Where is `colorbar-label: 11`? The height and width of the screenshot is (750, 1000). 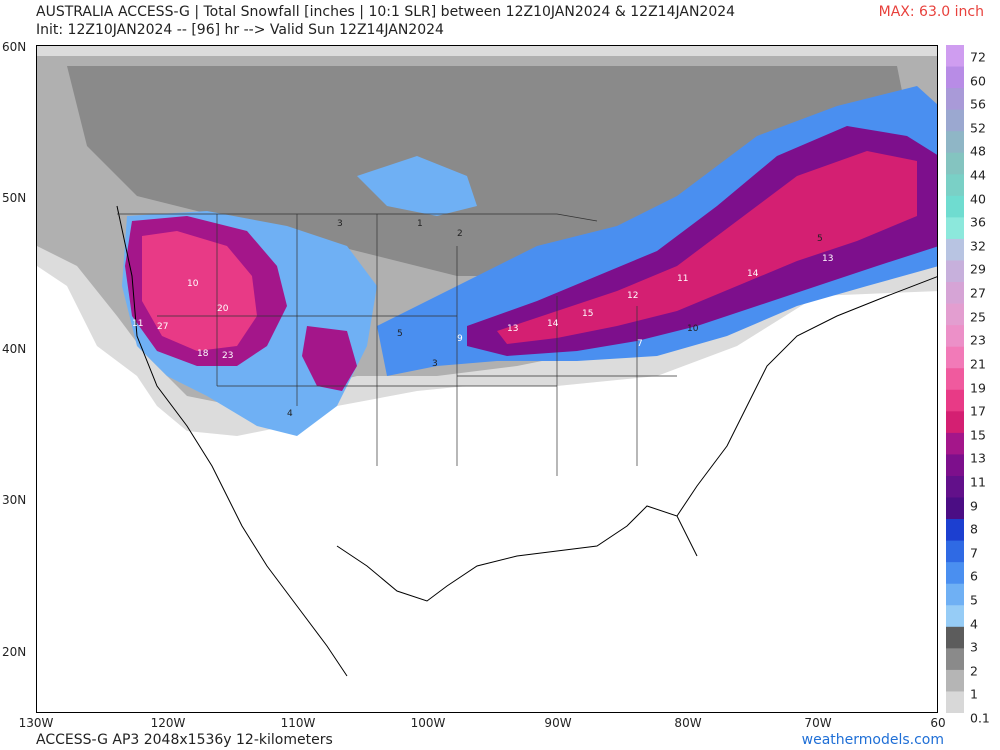
colorbar-label: 11 is located at coordinates (978, 482).